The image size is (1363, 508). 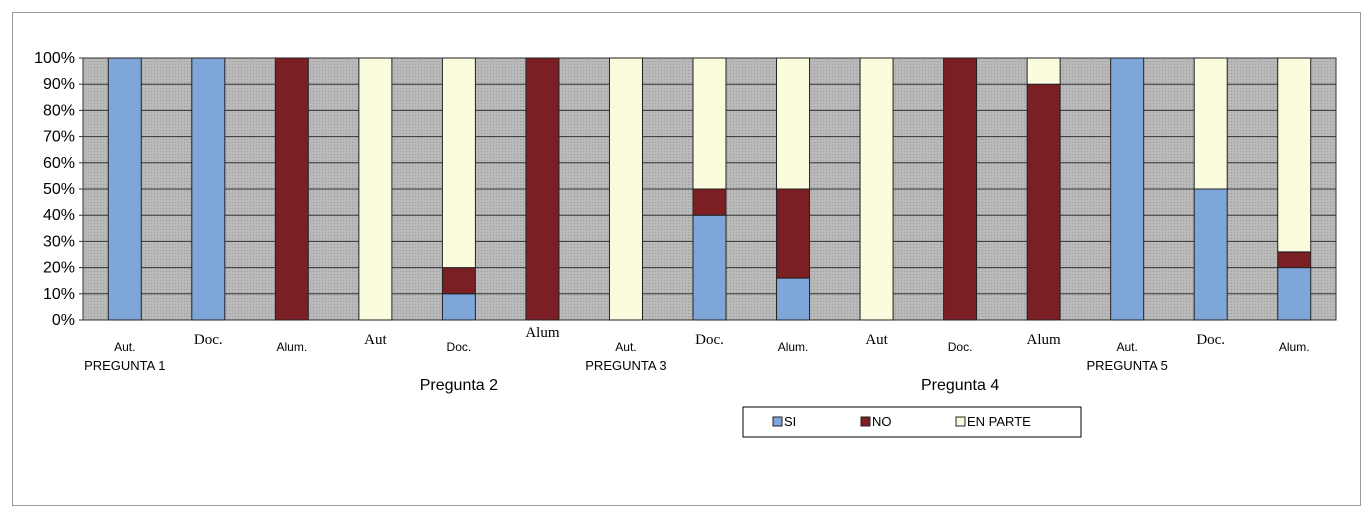 I want to click on question-group-label: PREGUNTA 3, so click(x=625, y=365).